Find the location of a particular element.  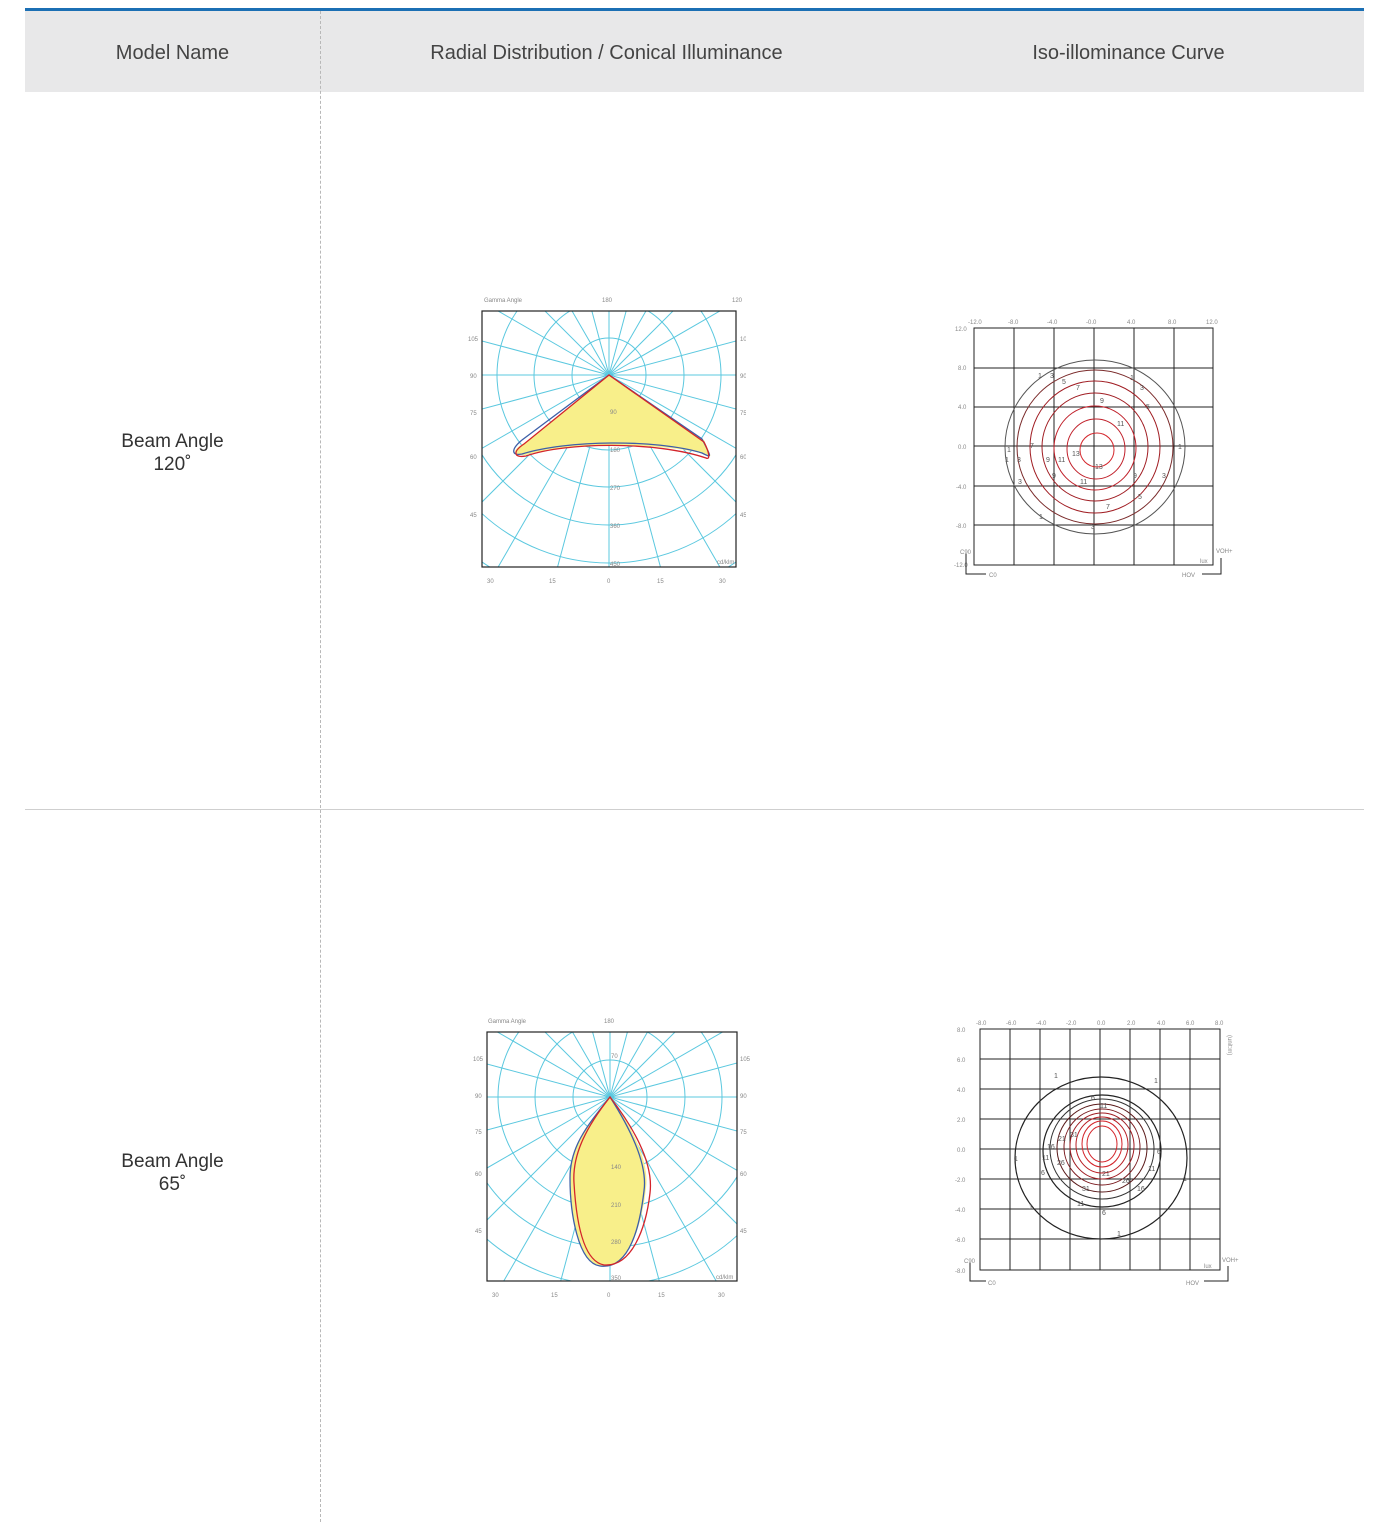

side-label: 45 is located at coordinates (473, 516).